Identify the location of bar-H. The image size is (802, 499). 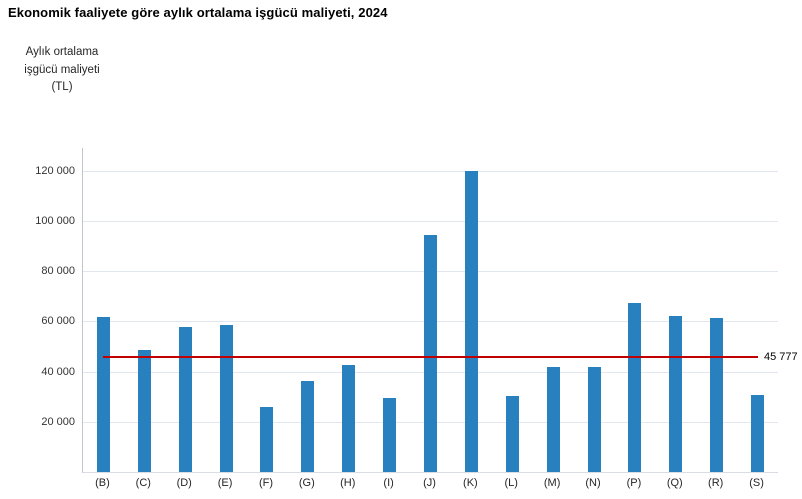
(349, 418).